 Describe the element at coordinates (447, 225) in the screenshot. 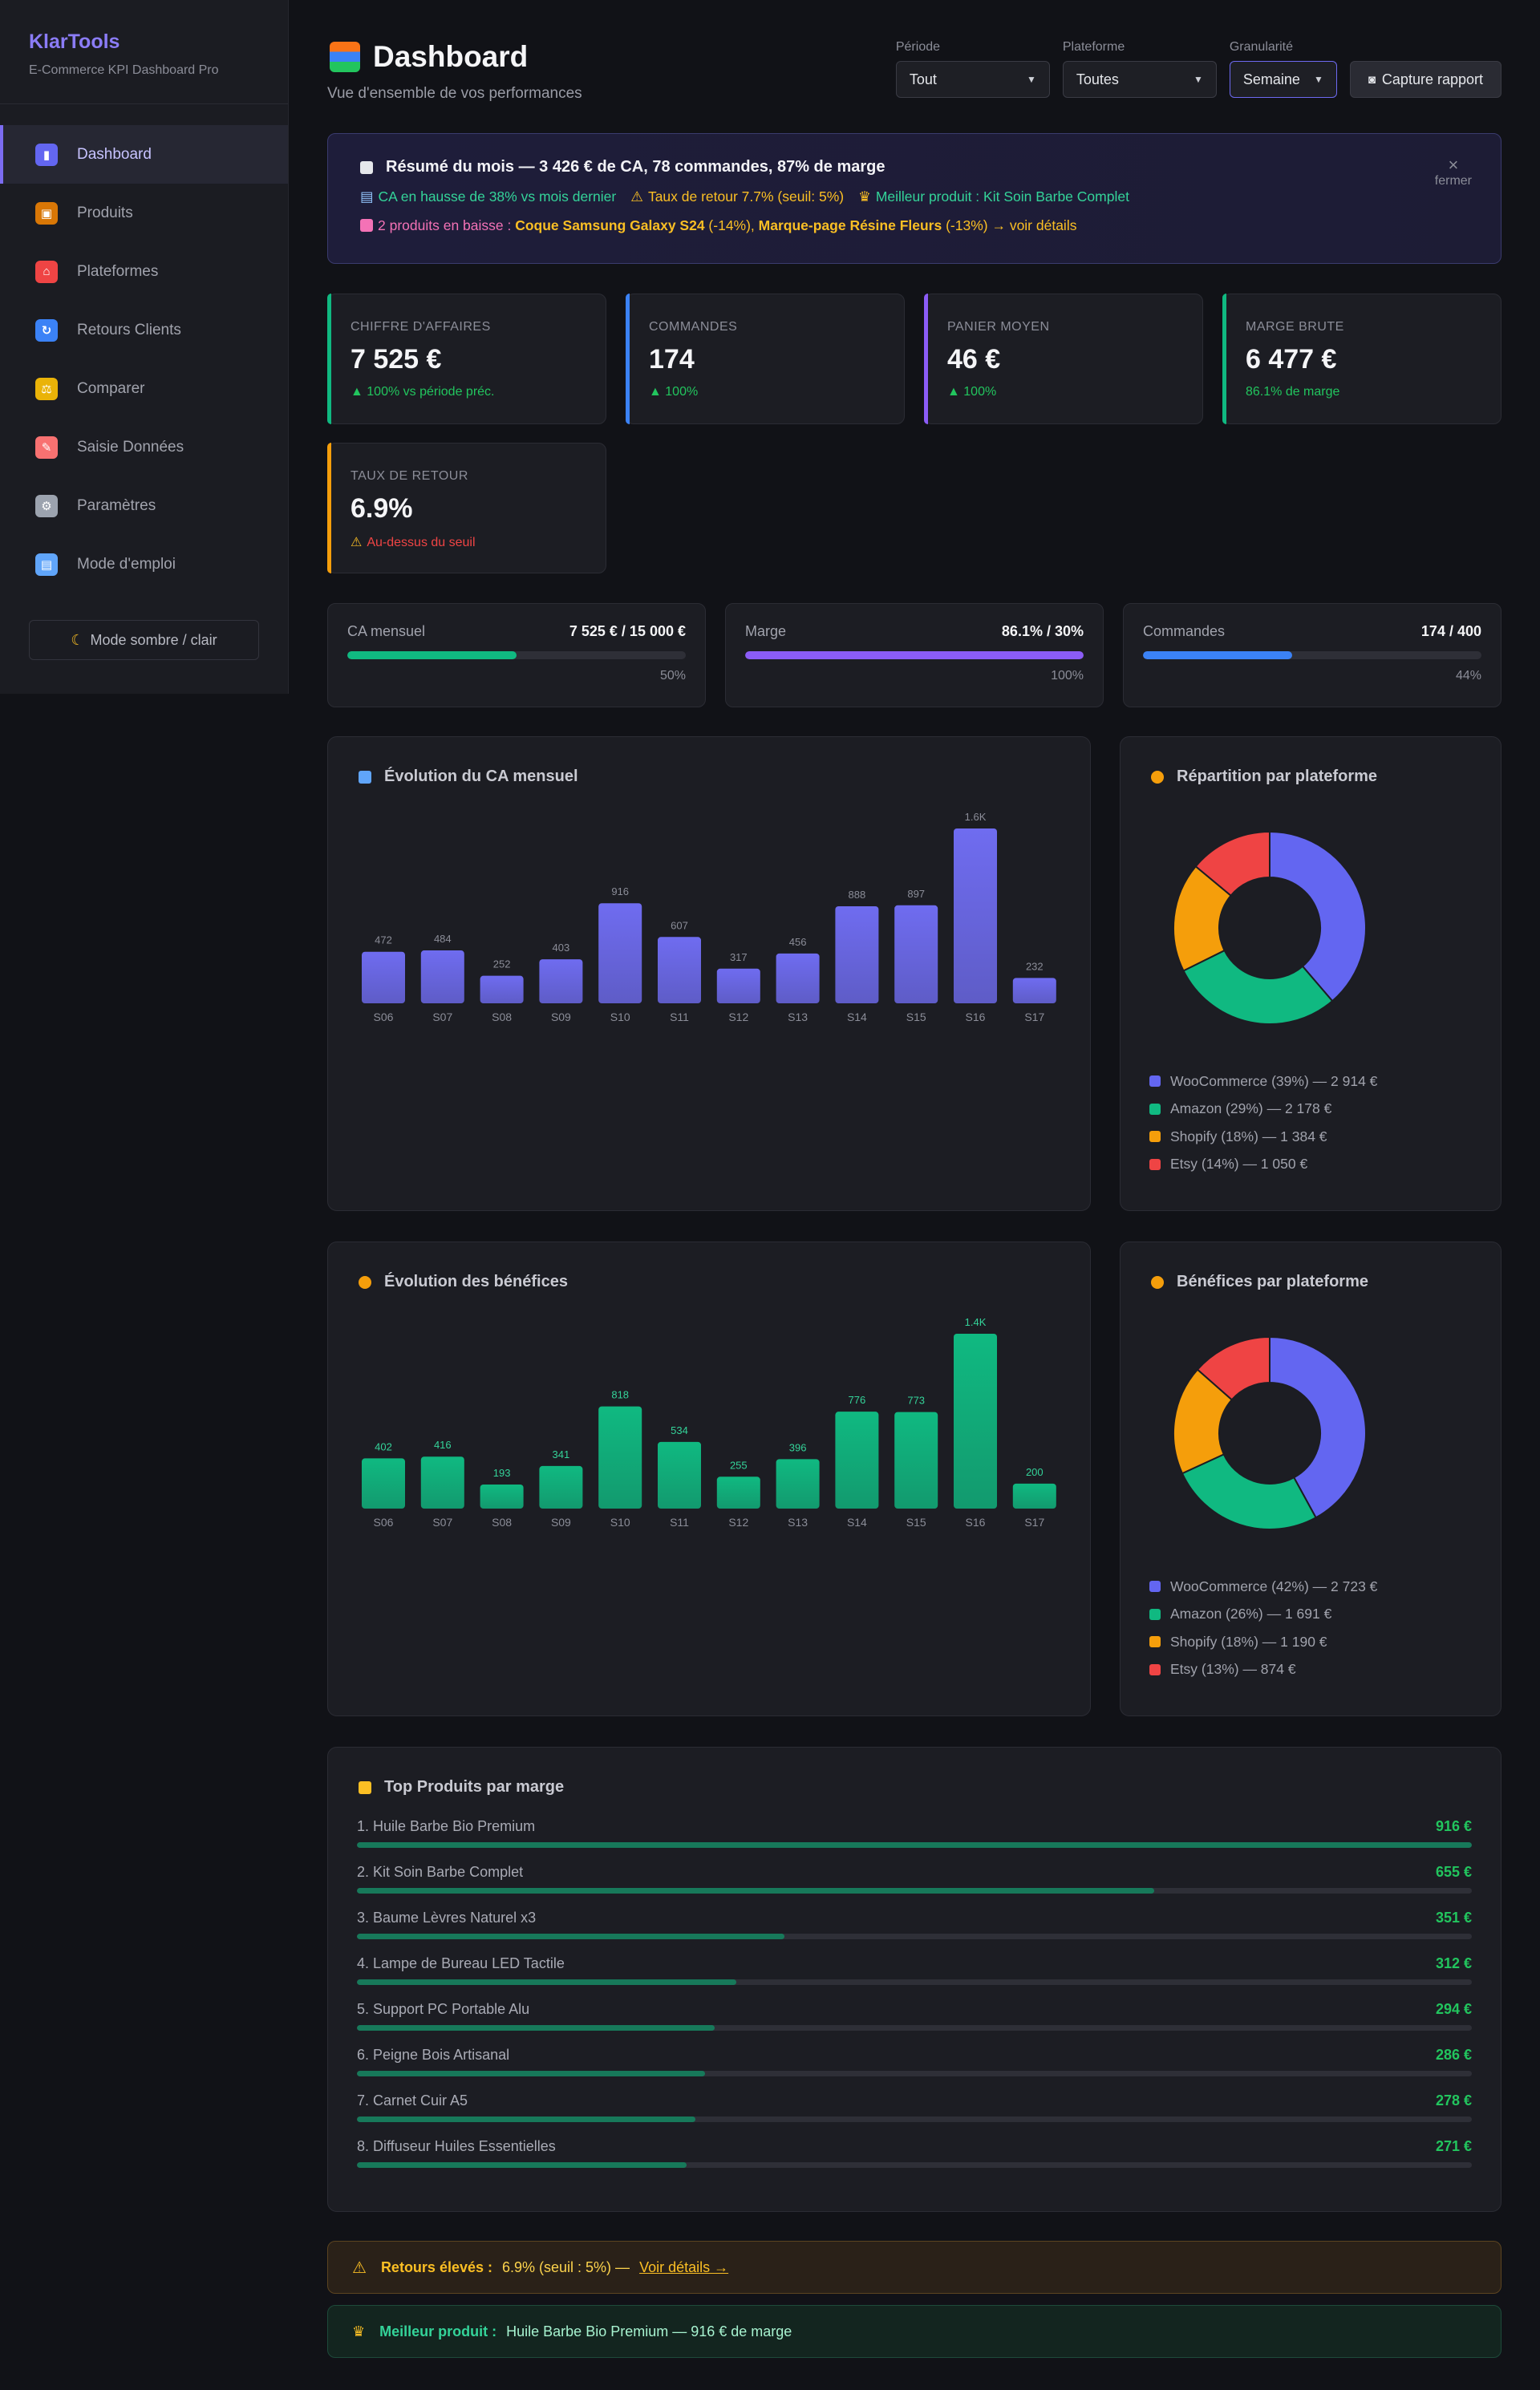

I see `summary-declines-prefix: 2 produits en baisse :` at that location.